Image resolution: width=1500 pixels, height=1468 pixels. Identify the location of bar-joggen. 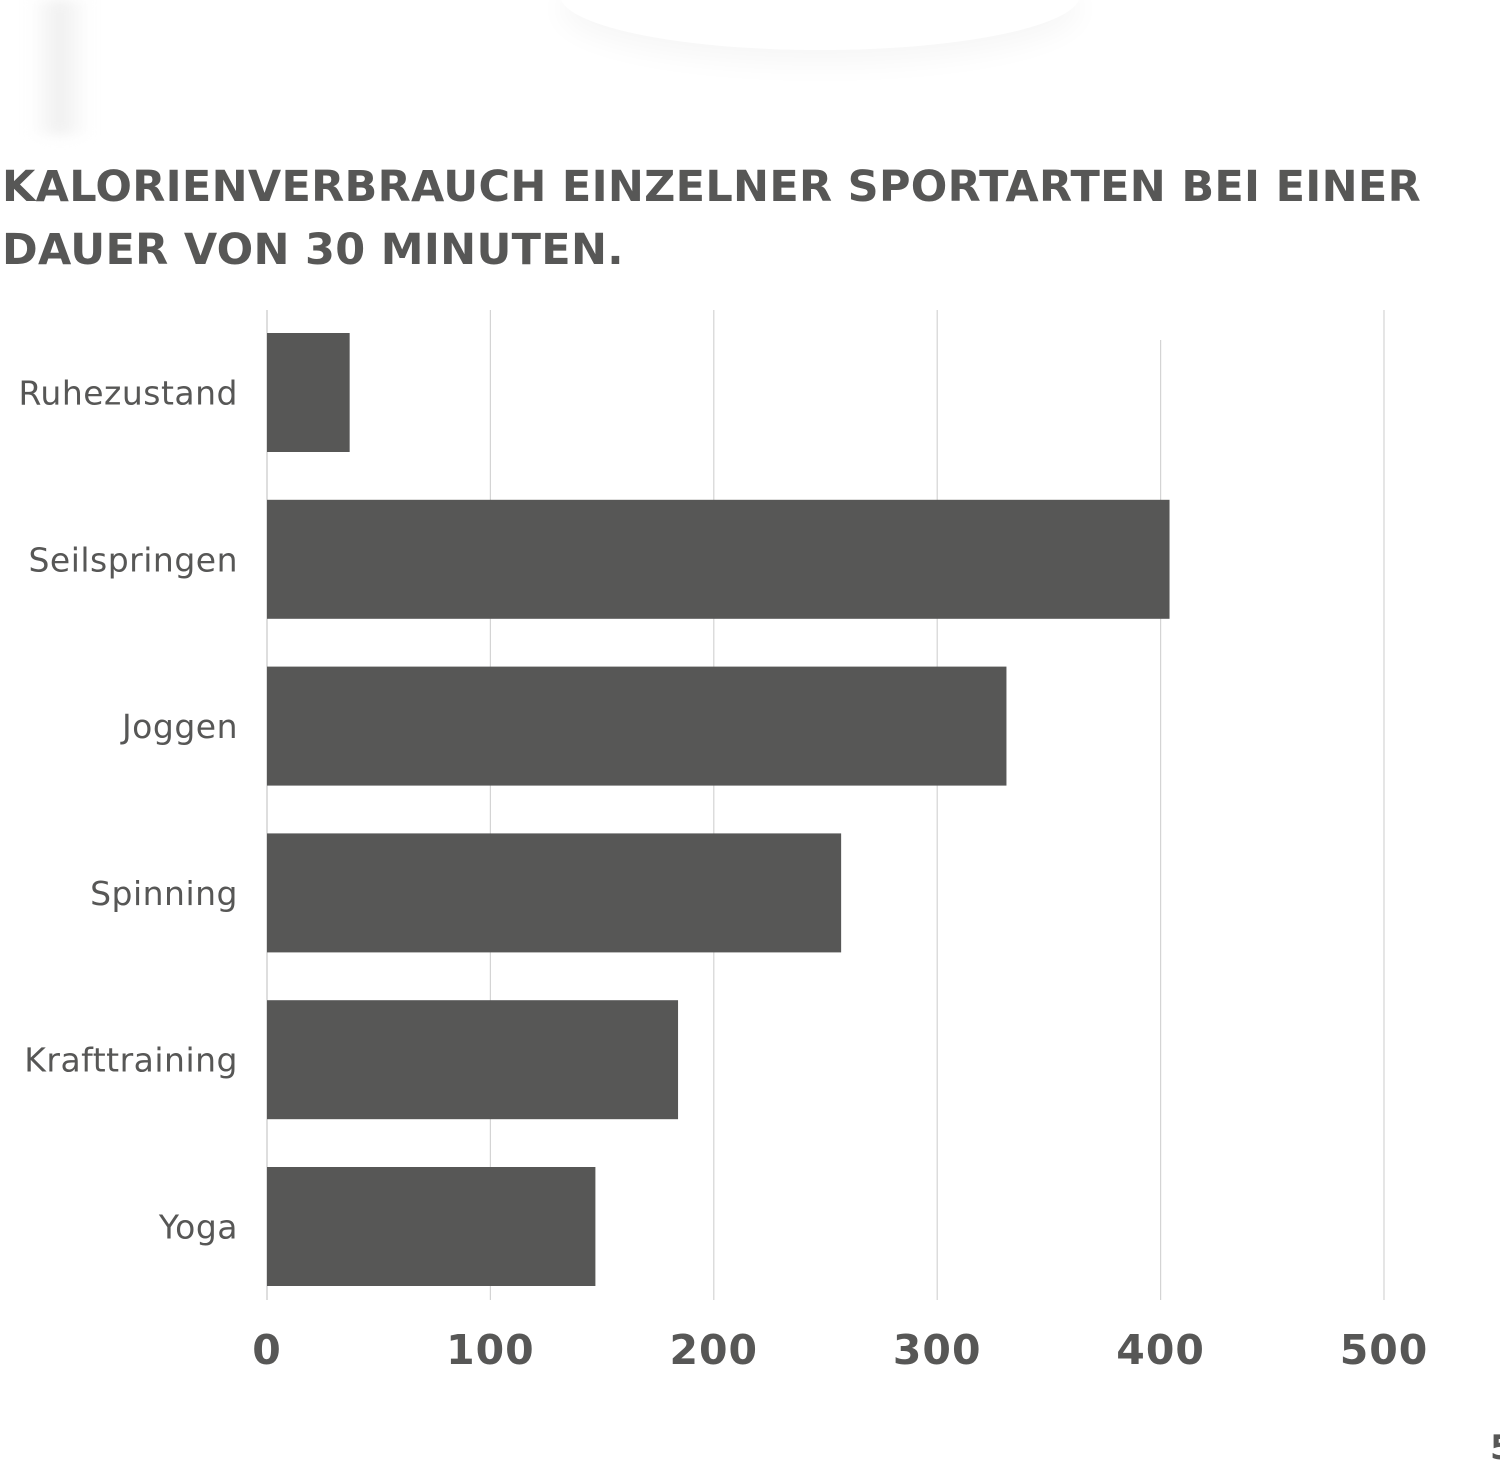
(637, 726).